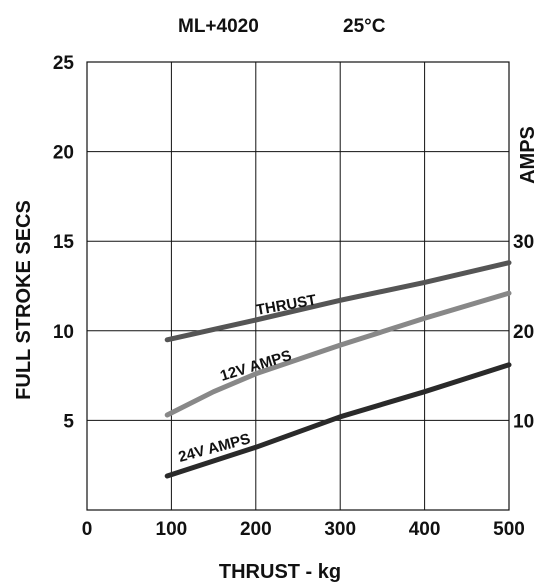  Describe the element at coordinates (340, 529) in the screenshot. I see `x-tick-label: 300` at that location.